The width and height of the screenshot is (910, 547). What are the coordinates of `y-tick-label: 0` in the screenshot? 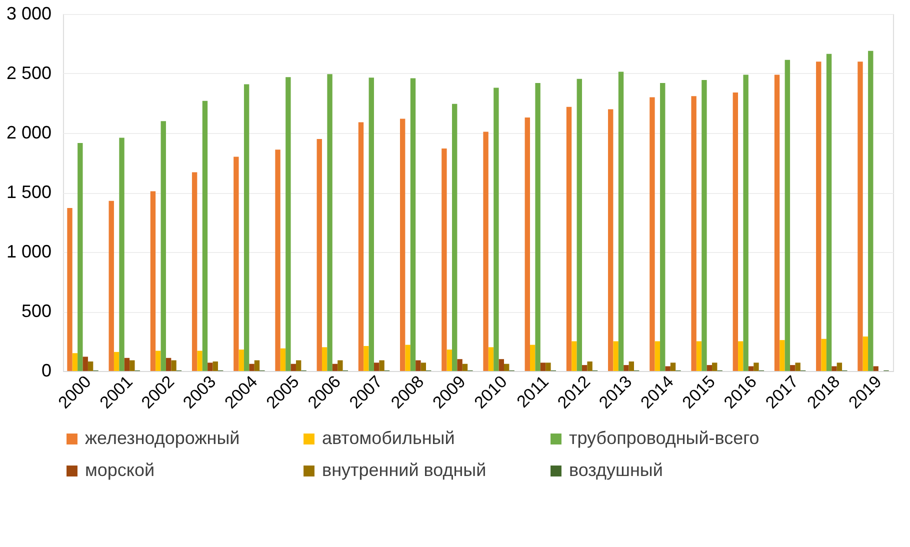 It's located at (46, 370).